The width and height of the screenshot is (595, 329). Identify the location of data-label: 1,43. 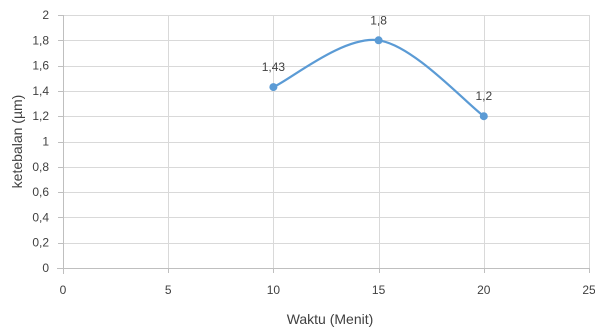
(274, 67).